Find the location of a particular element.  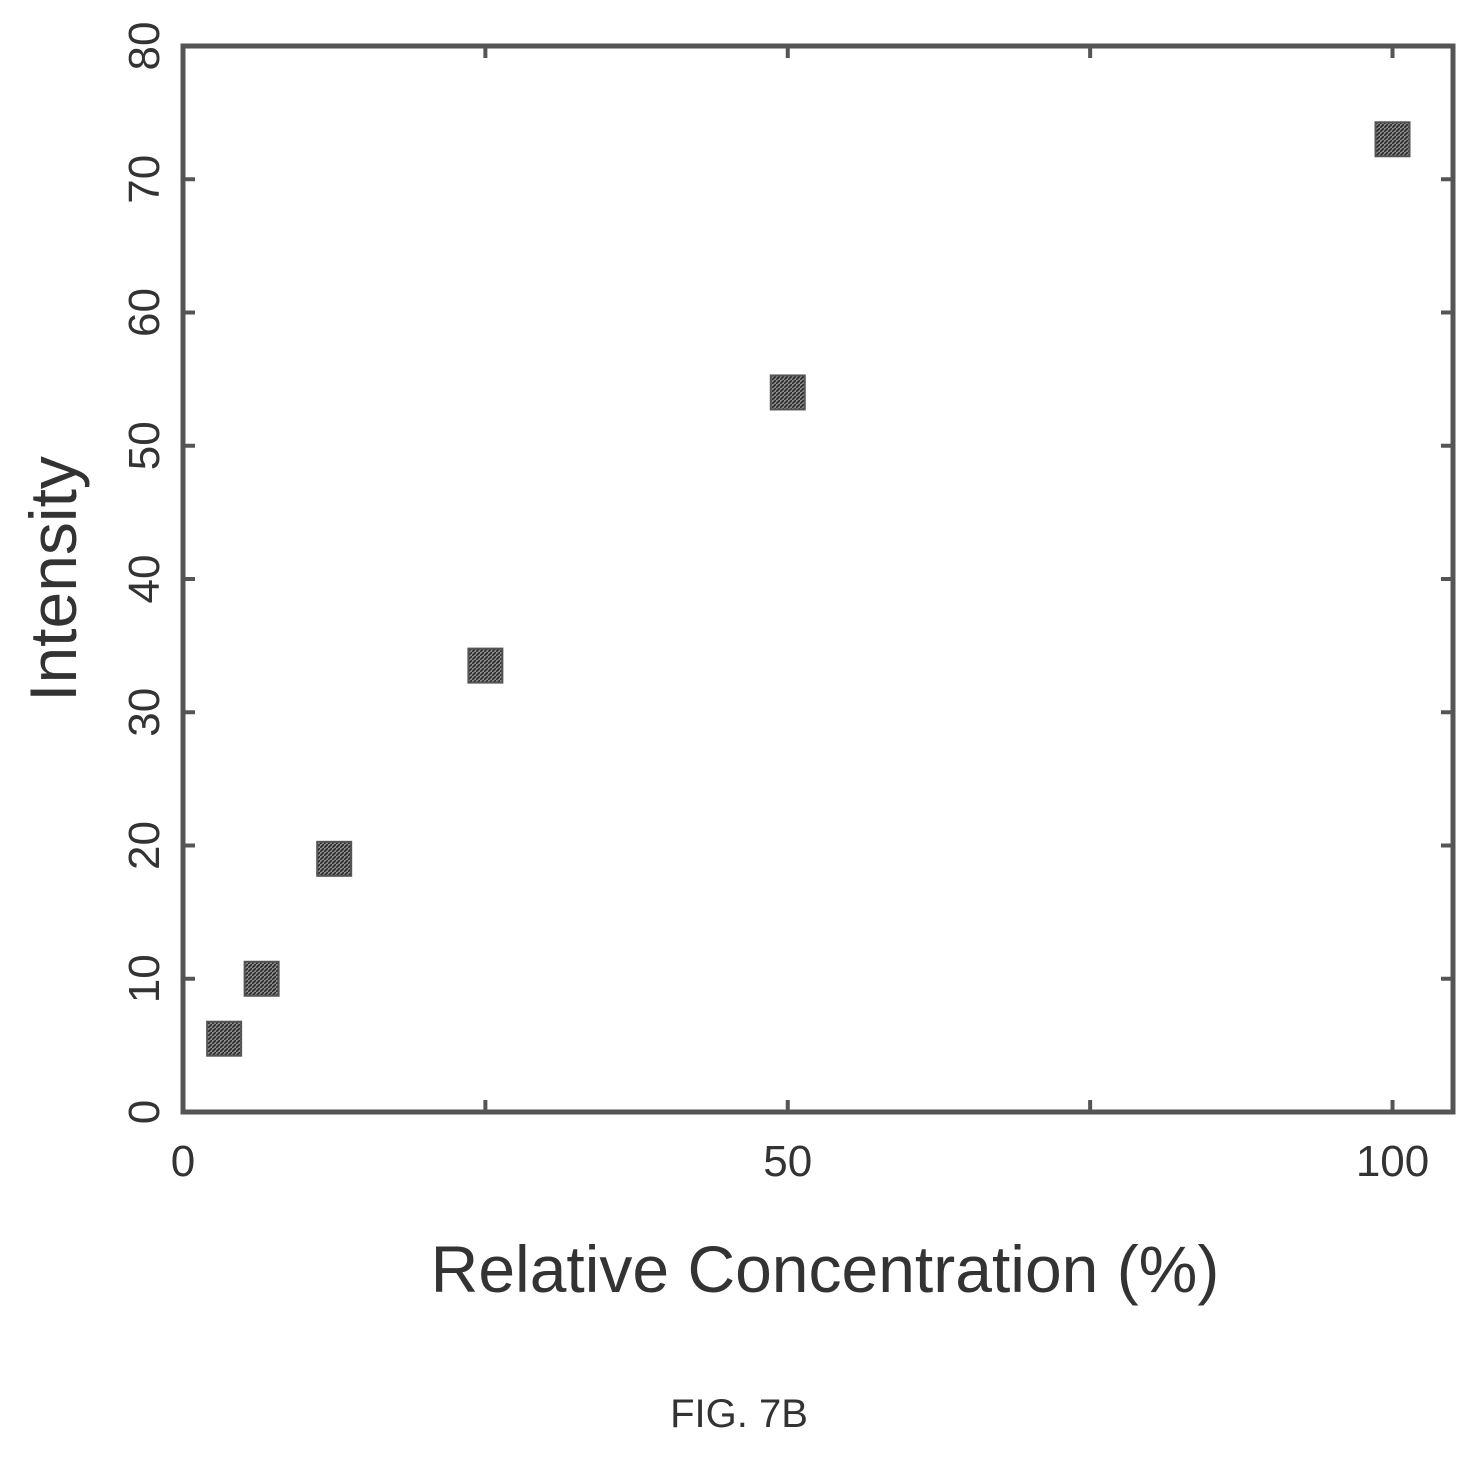

y-tick-label: 30 is located at coordinates (144, 712).